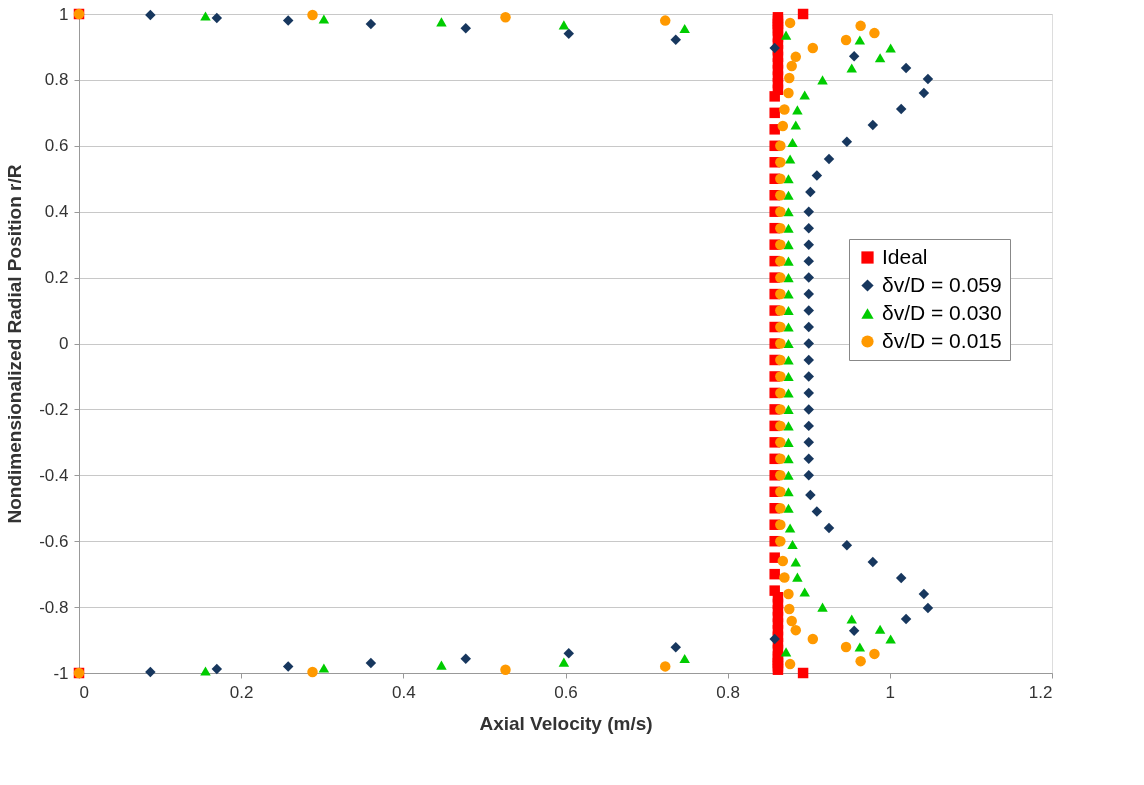  Describe the element at coordinates (84, 692) in the screenshot. I see `x-tick-label: 0` at that location.